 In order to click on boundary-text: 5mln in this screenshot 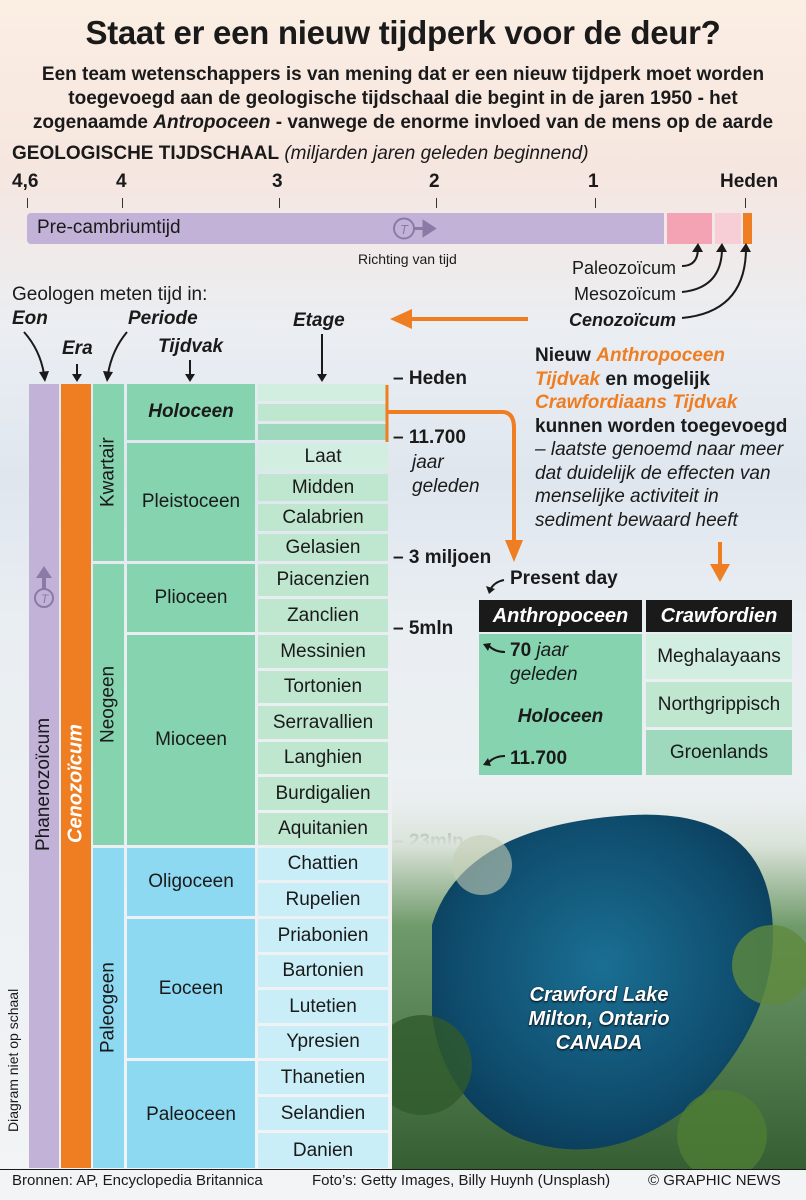, I will do `click(431, 628)`.